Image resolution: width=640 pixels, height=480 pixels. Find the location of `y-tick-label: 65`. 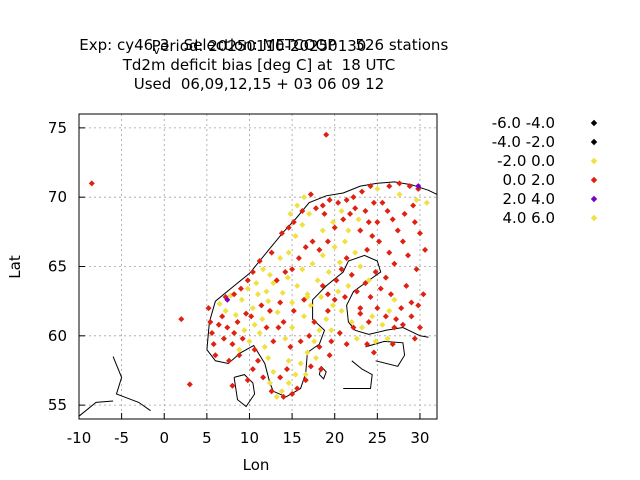

y-tick-label: 65 is located at coordinates (57, 267).